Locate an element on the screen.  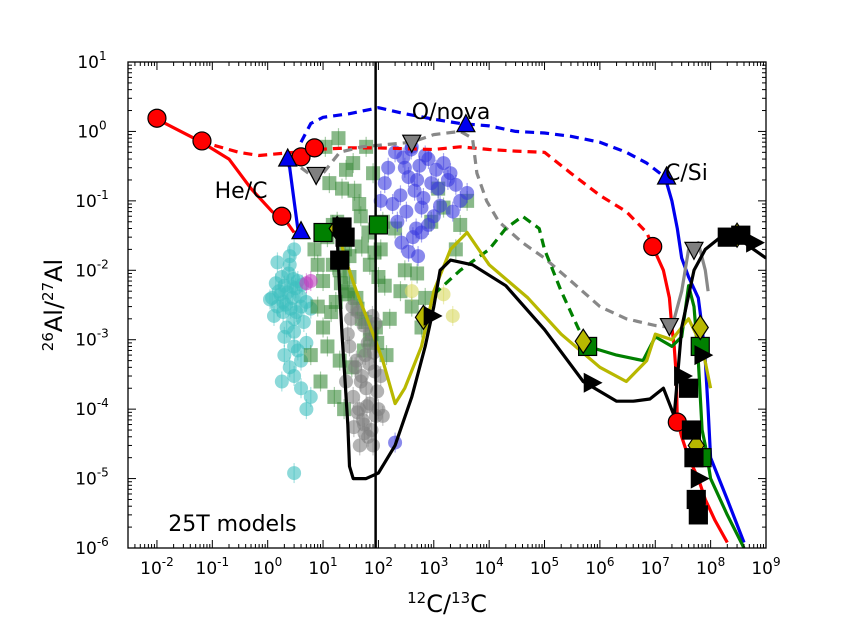
green-model-deep-line is located at coordinates (666, 416).